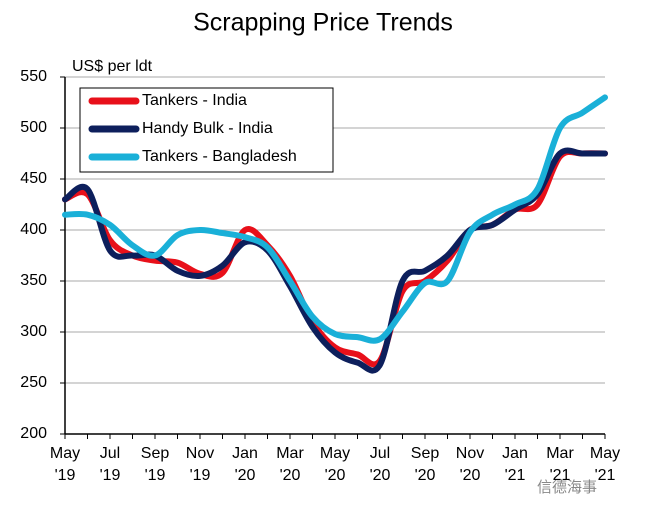  What do you see at coordinates (194, 100) in the screenshot?
I see `legend-label: Tankers - India` at bounding box center [194, 100].